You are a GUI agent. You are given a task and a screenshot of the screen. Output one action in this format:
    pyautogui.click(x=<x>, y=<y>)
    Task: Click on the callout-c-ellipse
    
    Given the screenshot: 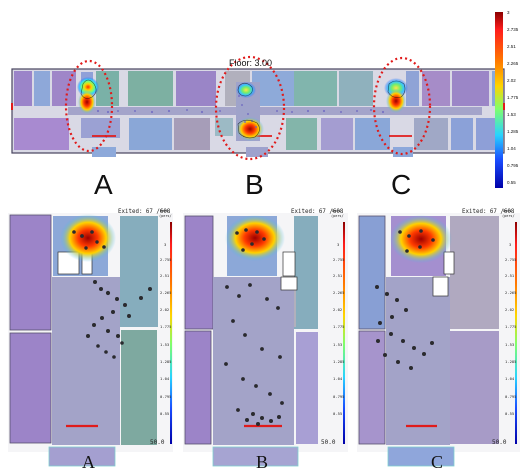 What is the action you would take?
    pyautogui.click(x=402, y=106)
    